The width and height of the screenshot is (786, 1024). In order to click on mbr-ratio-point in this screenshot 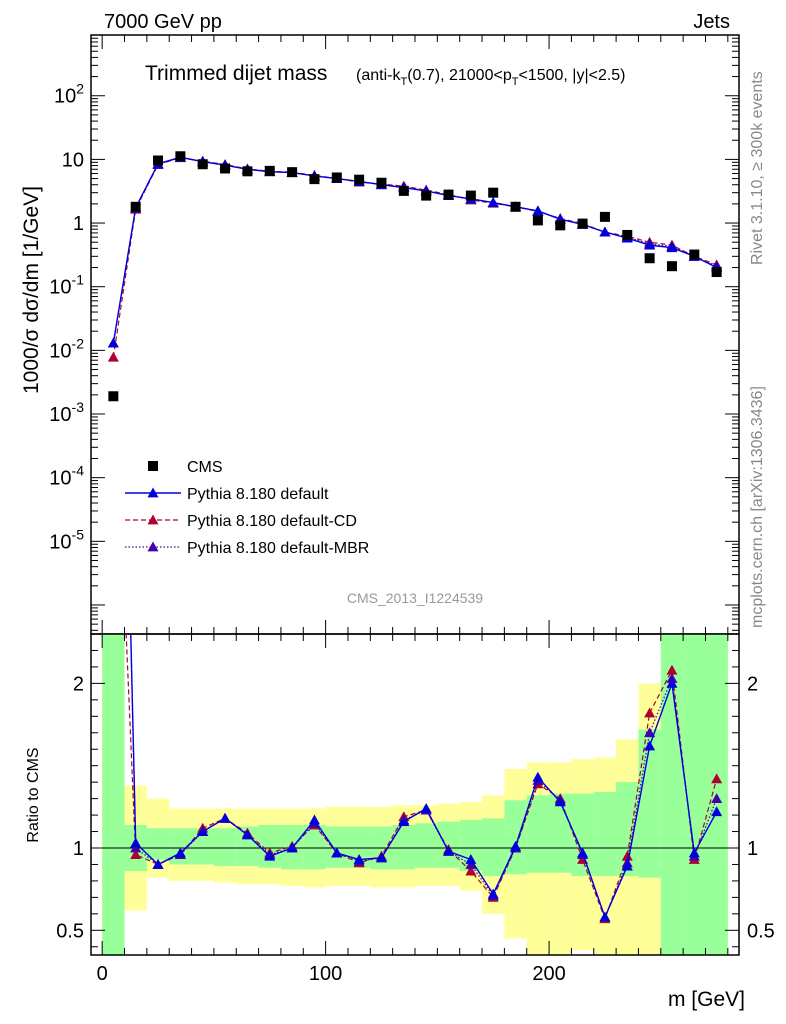, I will do `click(717, 798)`.